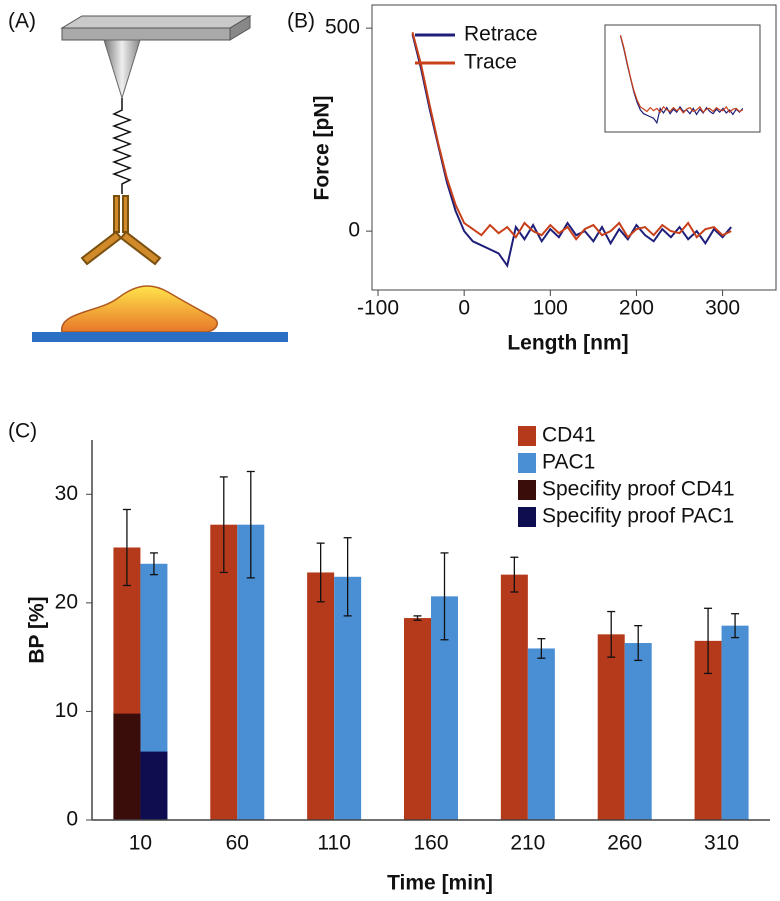  I want to click on x-axis-label: Length [nm], so click(567, 343).